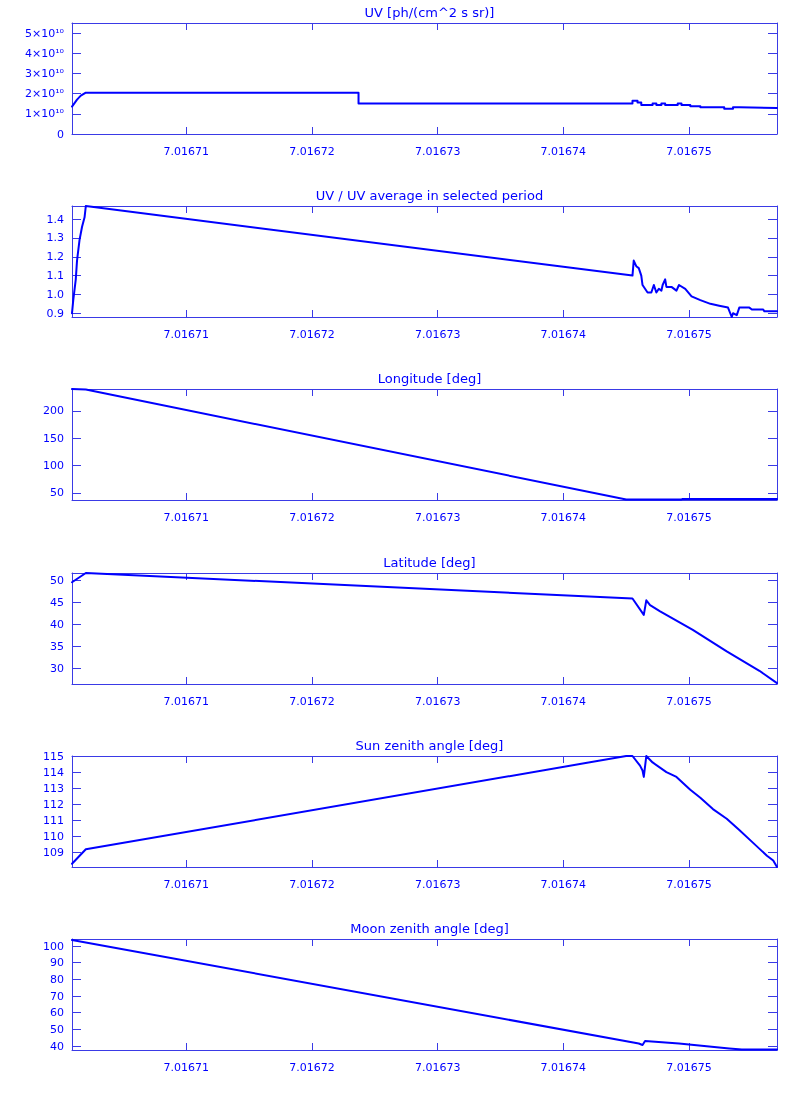  Describe the element at coordinates (53, 788) in the screenshot. I see `y-tick-label: 113` at that location.